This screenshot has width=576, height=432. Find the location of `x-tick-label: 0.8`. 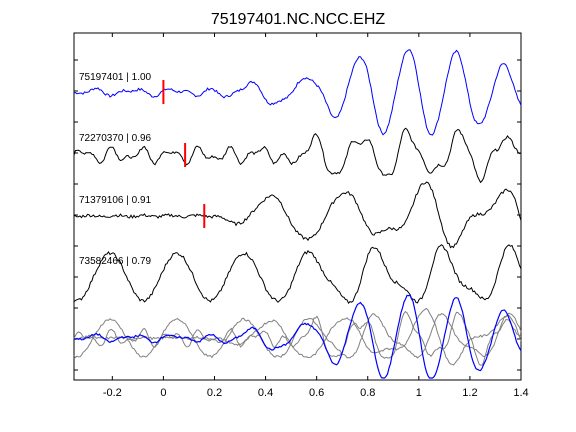

x-tick-label: 0.8 is located at coordinates (367, 393).